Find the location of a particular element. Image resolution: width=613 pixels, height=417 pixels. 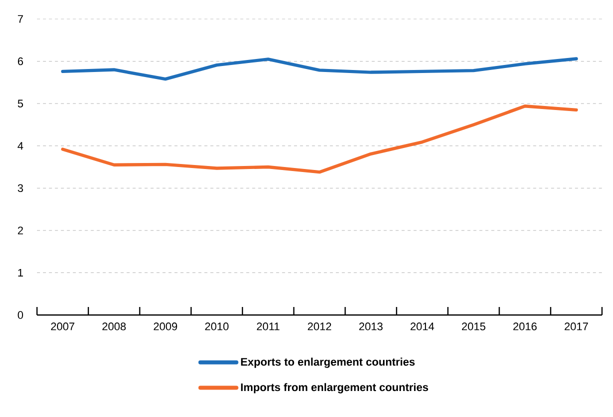

x-tick-label: 2012 is located at coordinates (320, 326).